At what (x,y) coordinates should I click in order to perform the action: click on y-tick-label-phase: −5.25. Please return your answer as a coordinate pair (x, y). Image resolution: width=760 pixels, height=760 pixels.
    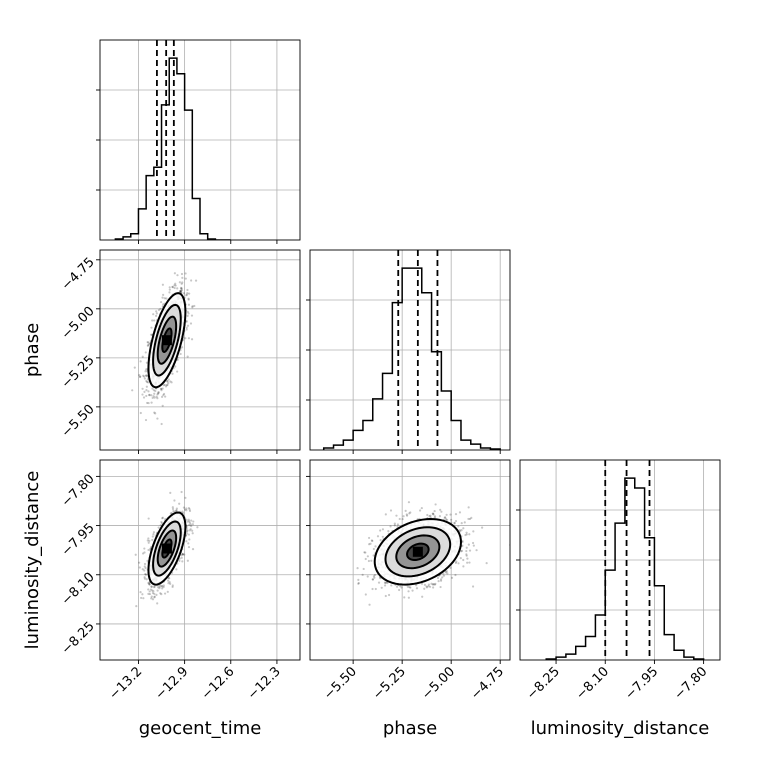
    Looking at the image, I should click on (78, 372).